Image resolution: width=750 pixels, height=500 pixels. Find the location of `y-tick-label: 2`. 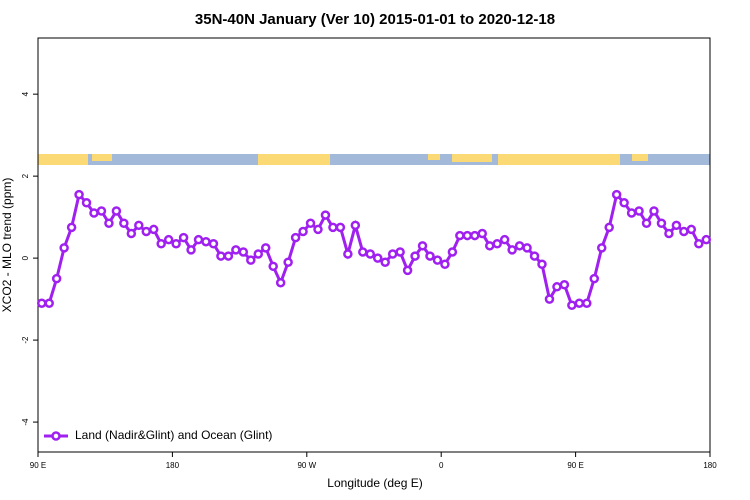

y-tick-label: 2 is located at coordinates (25, 175).